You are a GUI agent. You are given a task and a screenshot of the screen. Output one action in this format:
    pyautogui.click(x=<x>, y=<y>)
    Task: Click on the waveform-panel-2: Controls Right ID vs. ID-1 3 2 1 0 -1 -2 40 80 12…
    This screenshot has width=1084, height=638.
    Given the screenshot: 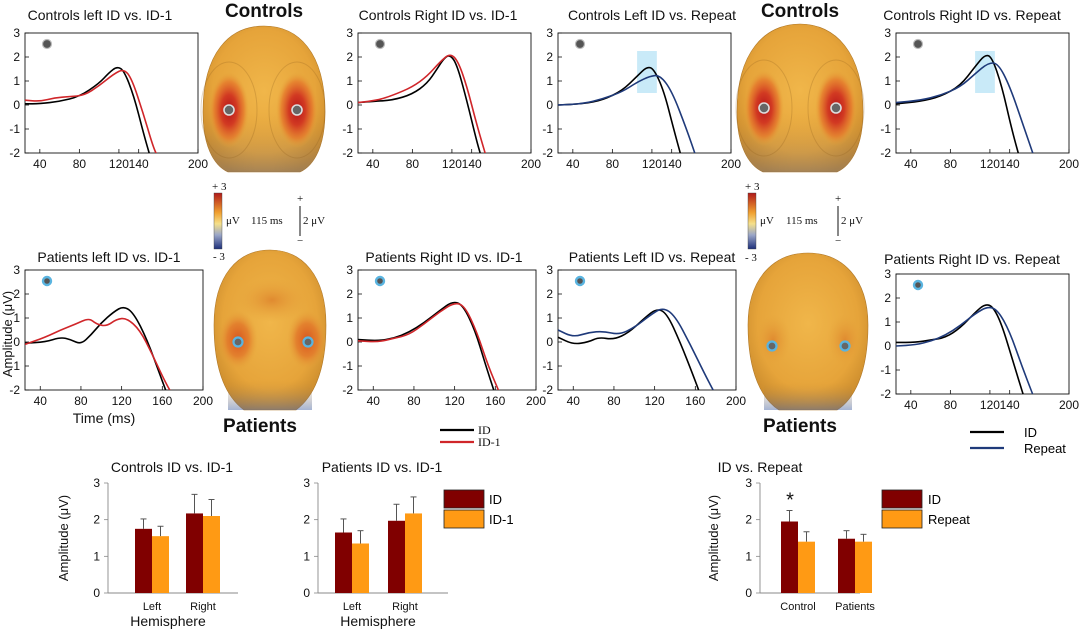 What is the action you would take?
    pyautogui.click(x=441, y=89)
    